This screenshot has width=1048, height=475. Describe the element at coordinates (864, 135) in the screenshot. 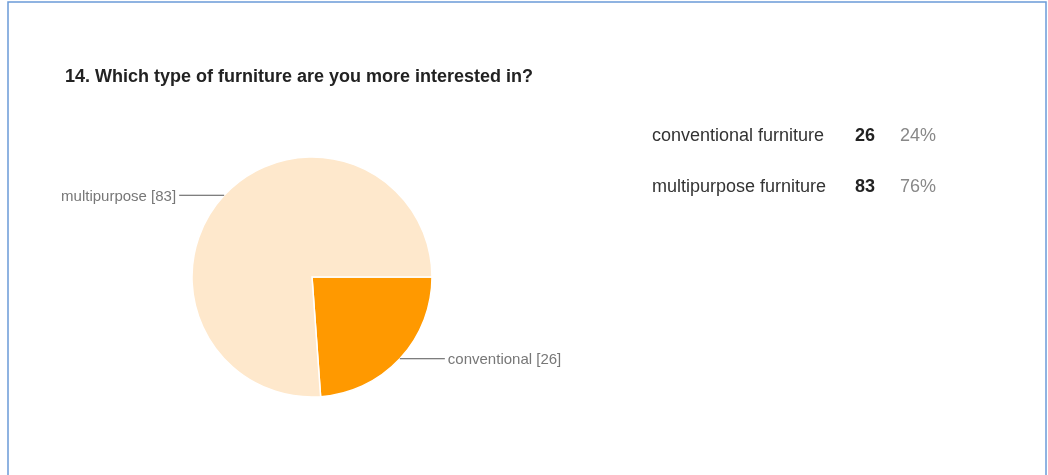

I see `text: 26` at that location.